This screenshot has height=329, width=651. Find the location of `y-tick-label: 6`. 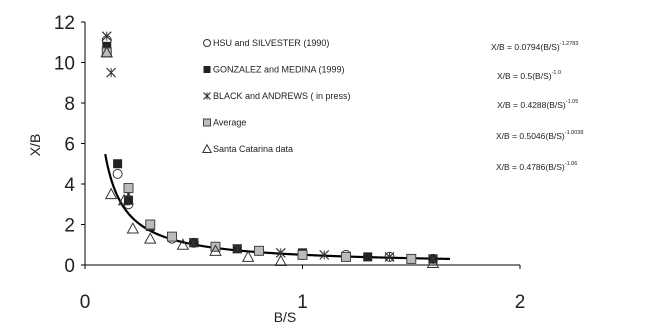

y-tick-label: 6 is located at coordinates (69, 145).